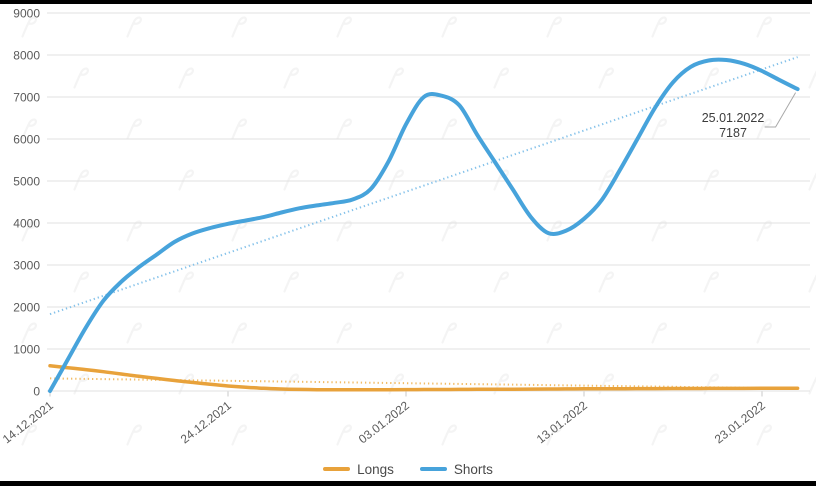 This screenshot has width=816, height=486. Describe the element at coordinates (733, 118) in the screenshot. I see `annotation-date: 25.01.2022` at that location.